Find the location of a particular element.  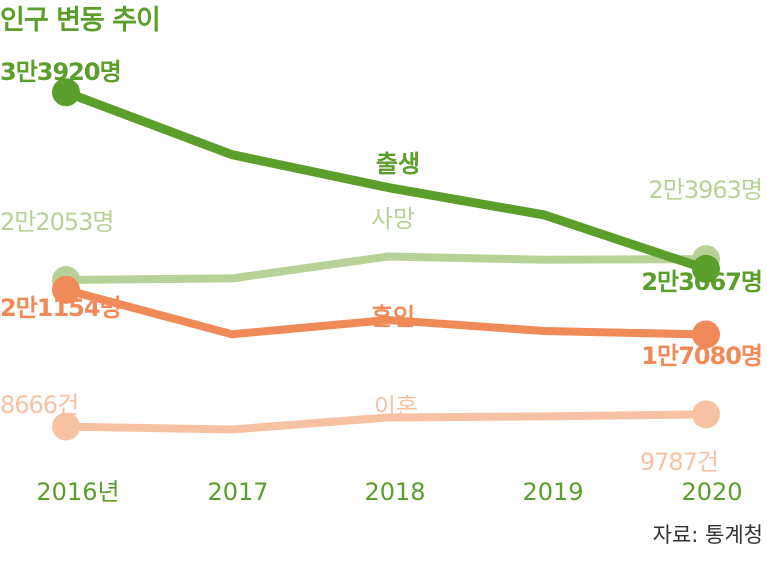

series-name-label: 사망 is located at coordinates (393, 219).